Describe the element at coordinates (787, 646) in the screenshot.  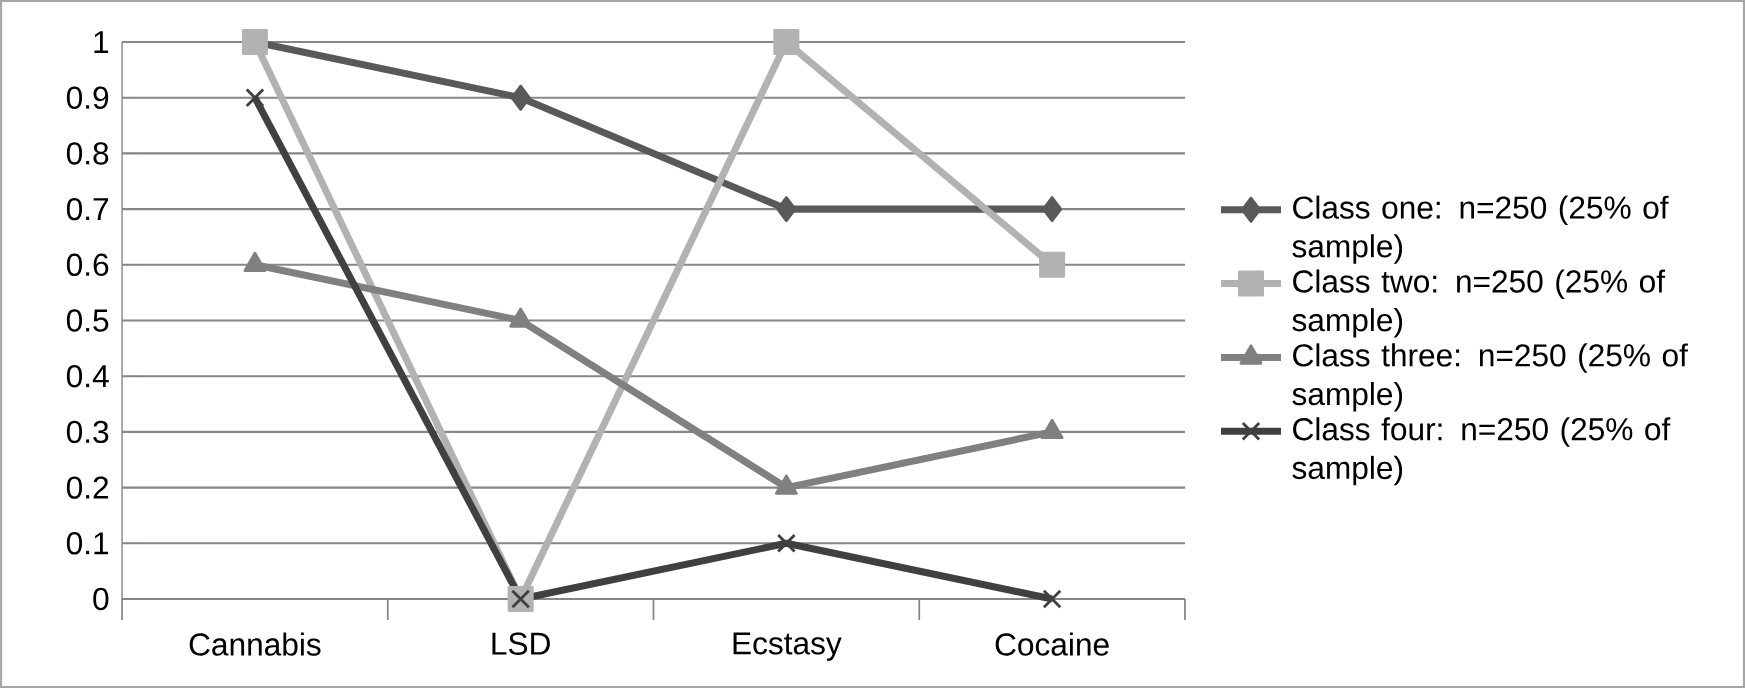
I see `x-tick-label: Ecstasy` at that location.